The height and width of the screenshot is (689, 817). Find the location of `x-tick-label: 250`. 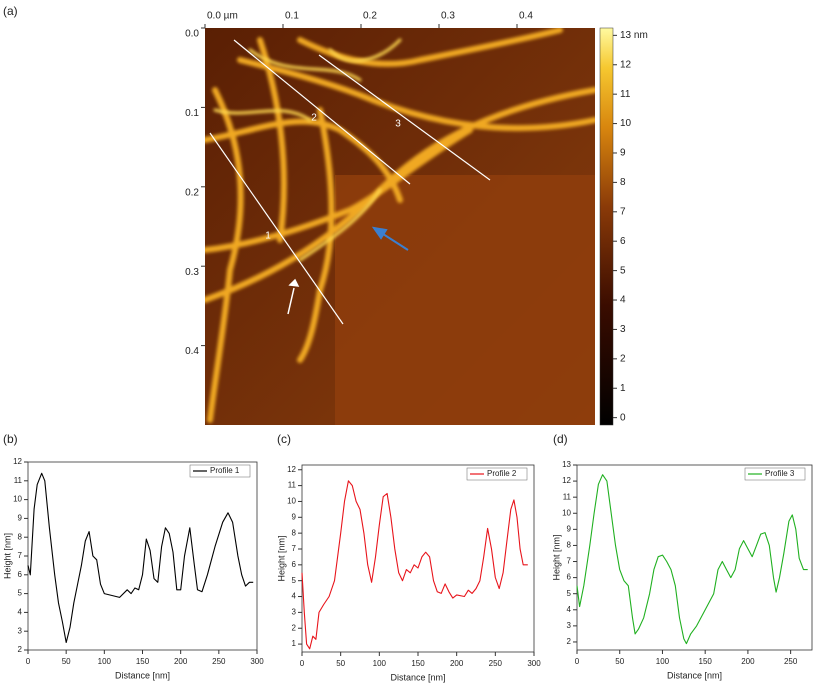

x-tick-label: 250 is located at coordinates (791, 661).